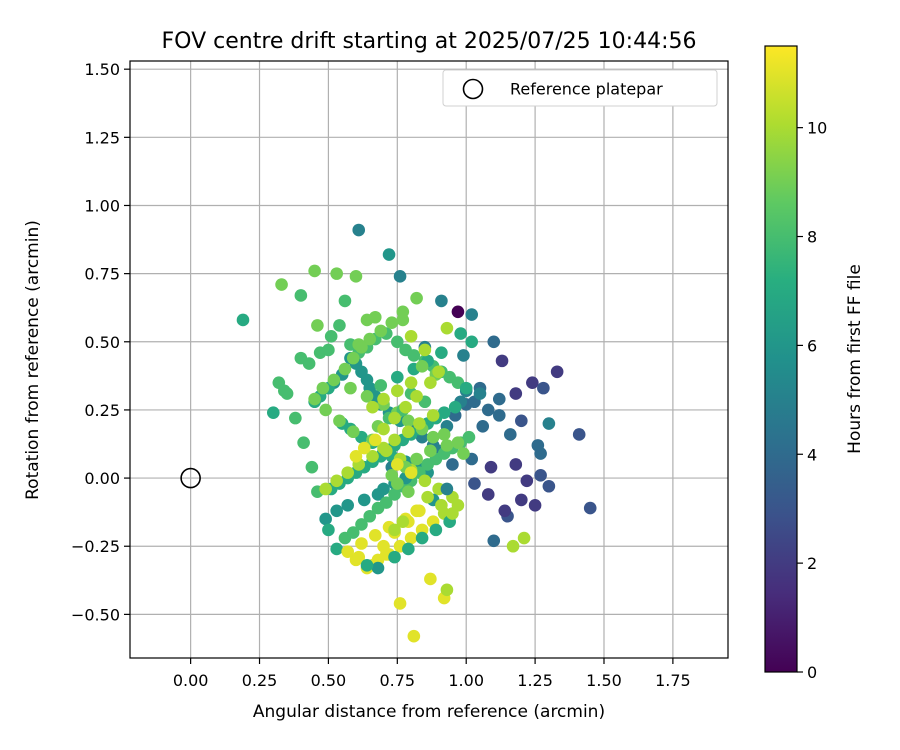 This screenshot has width=900, height=750. I want to click on colorbar-label: Hours from first FF file, so click(855, 359).